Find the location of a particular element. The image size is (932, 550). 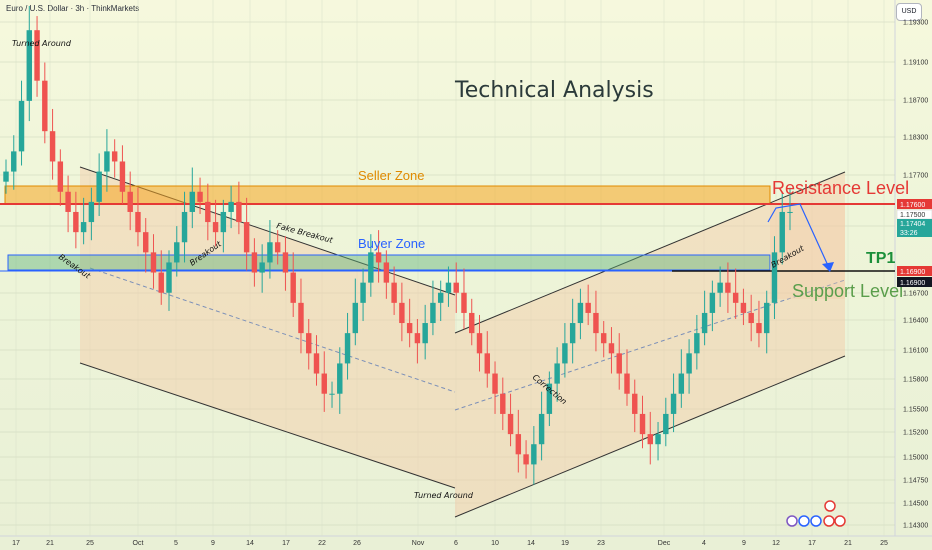

flag-event-icon is located at coordinates (804, 521).